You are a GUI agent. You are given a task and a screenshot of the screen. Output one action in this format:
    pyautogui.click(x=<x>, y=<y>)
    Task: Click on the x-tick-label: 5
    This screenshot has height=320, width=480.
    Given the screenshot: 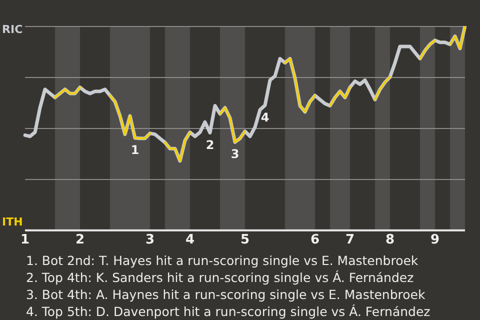 What is the action you would take?
    pyautogui.click(x=245, y=240)
    